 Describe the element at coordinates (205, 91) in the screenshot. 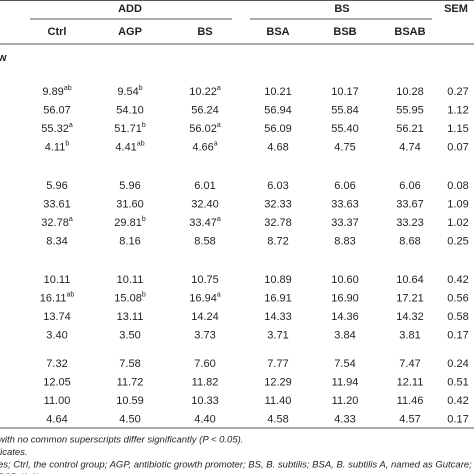

I see `cell: 10.22a` at that location.